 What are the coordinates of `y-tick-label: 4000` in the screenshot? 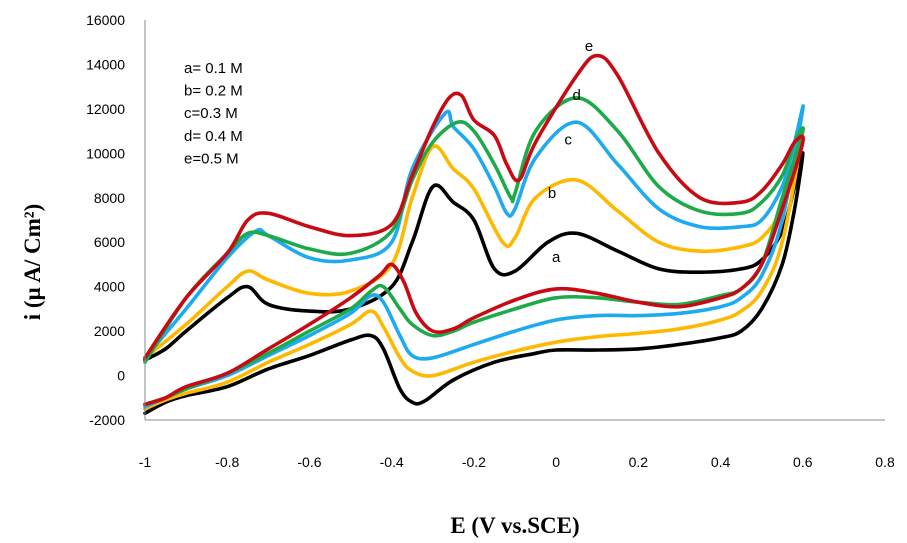 It's located at (109, 287).